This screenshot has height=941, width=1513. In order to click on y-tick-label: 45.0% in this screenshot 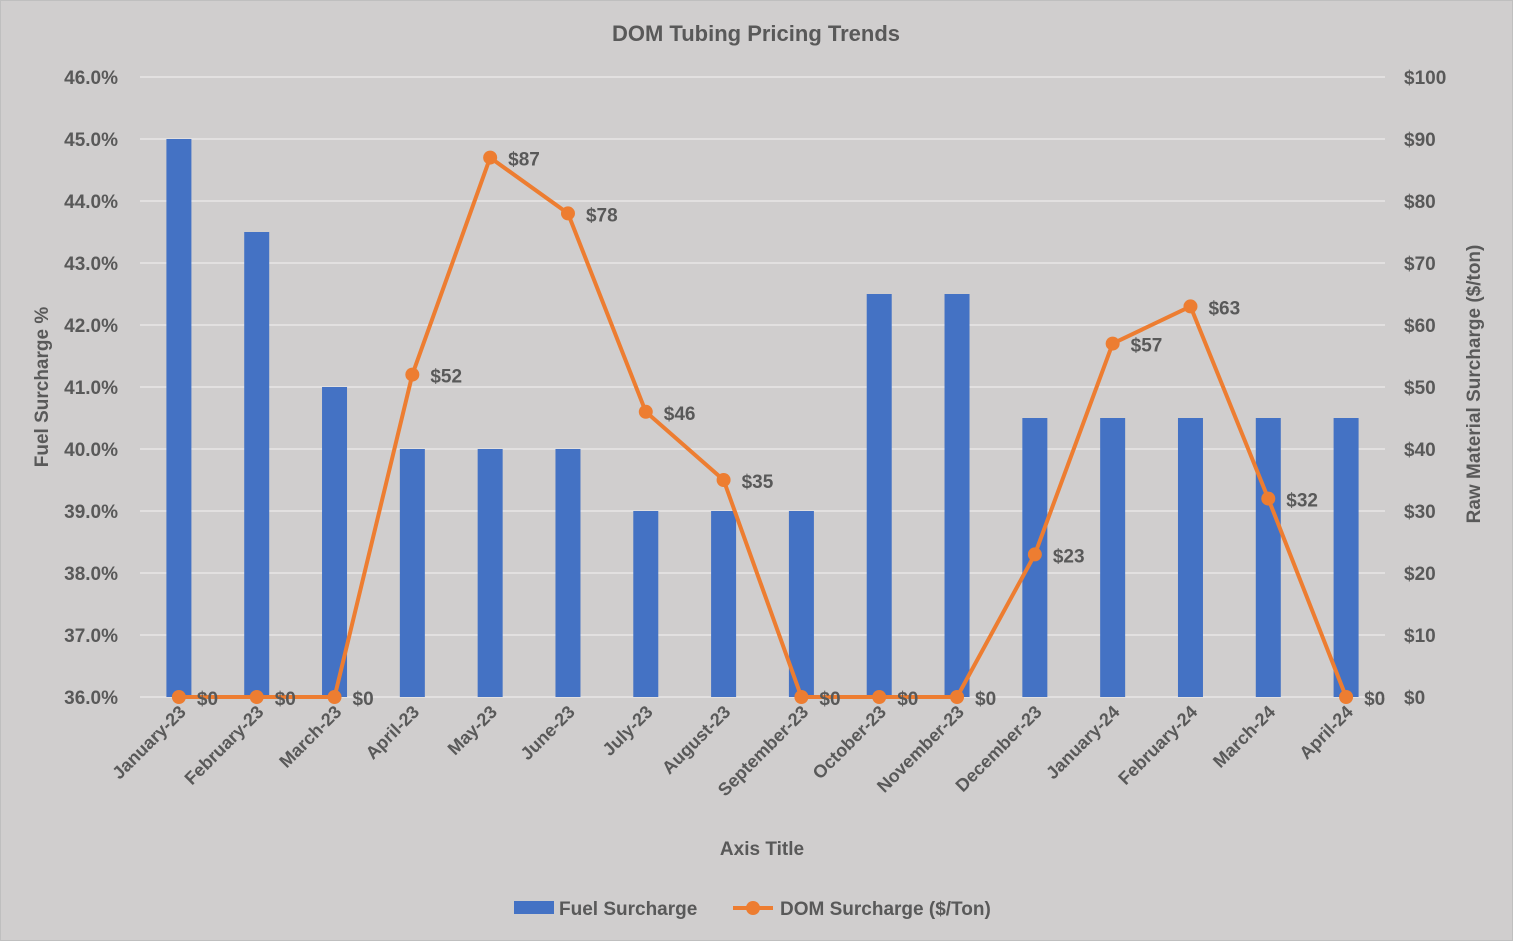, I will do `click(91, 140)`.